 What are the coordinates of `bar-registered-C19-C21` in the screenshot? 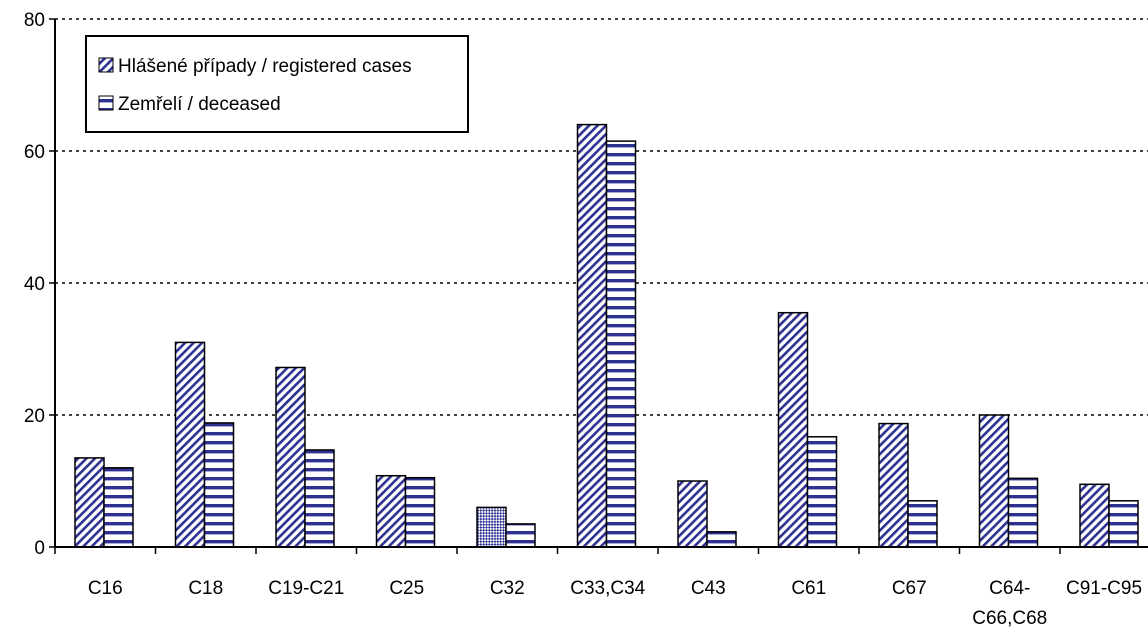 It's located at (290, 457).